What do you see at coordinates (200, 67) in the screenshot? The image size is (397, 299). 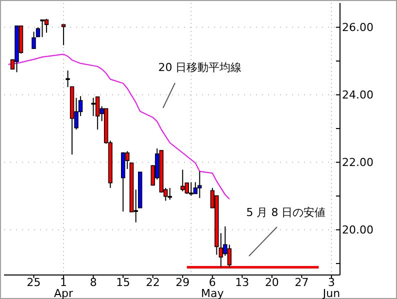 I see `annotation: 20 日移動平均線` at bounding box center [200, 67].